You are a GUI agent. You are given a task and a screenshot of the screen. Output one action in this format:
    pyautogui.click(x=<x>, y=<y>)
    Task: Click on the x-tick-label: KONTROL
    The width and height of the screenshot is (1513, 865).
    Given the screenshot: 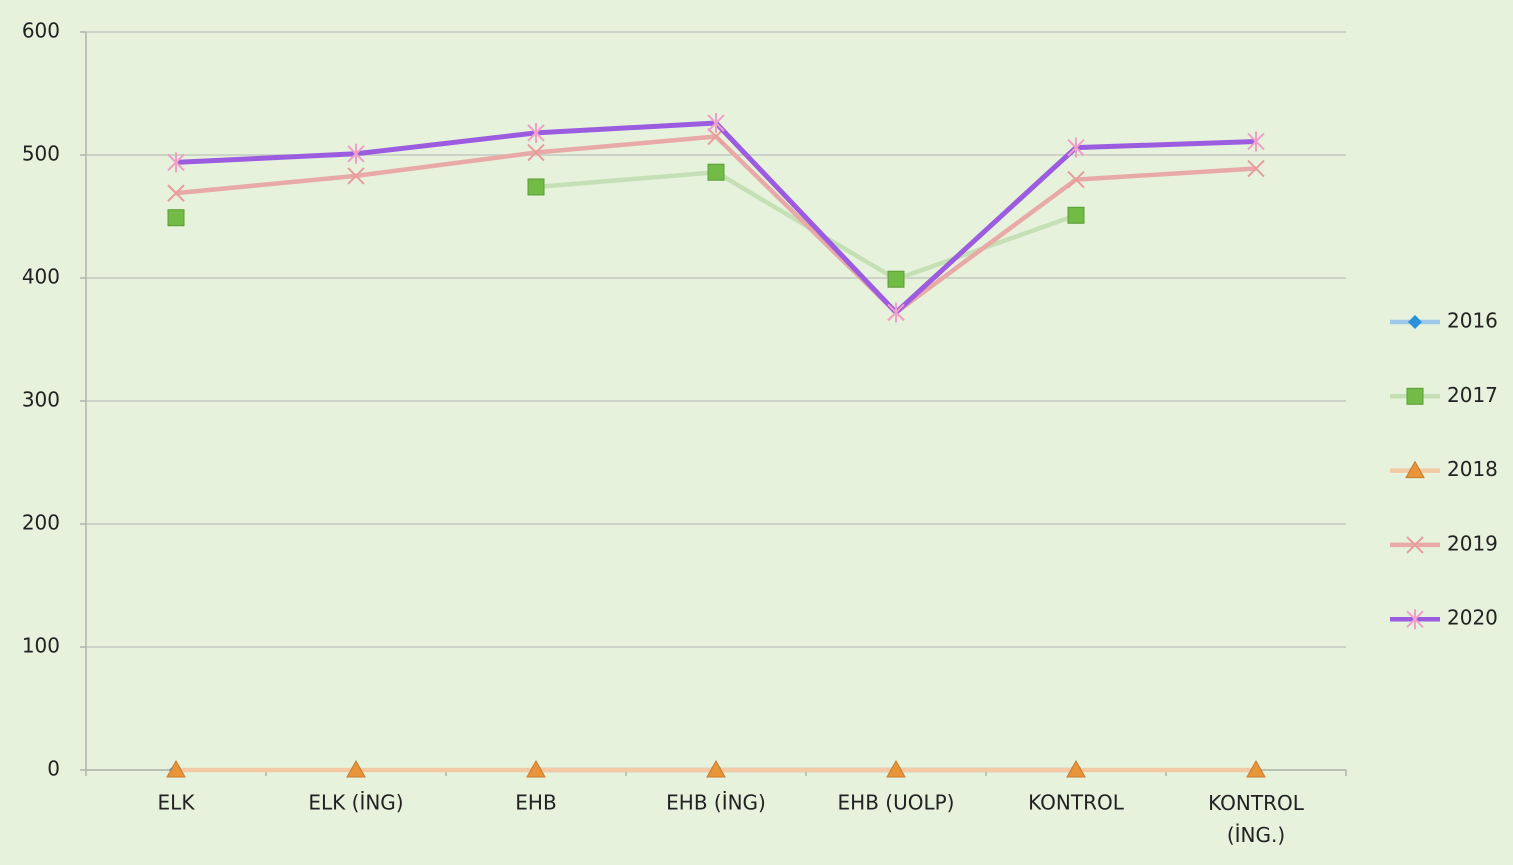 What is the action you would take?
    pyautogui.click(x=1076, y=803)
    